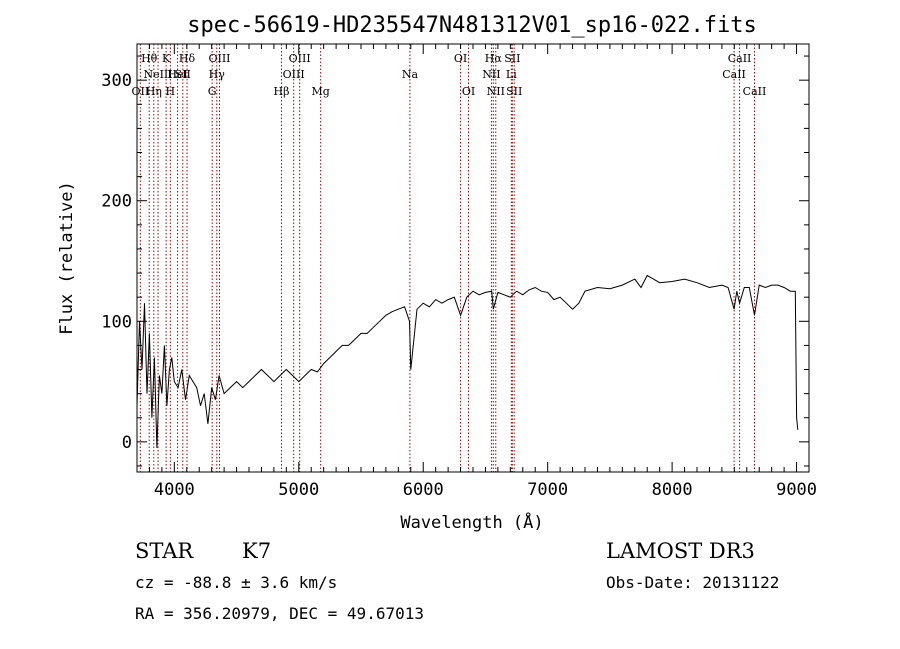 This screenshot has height=649, width=900. I want to click on line-label-11: OIII, so click(219, 58).